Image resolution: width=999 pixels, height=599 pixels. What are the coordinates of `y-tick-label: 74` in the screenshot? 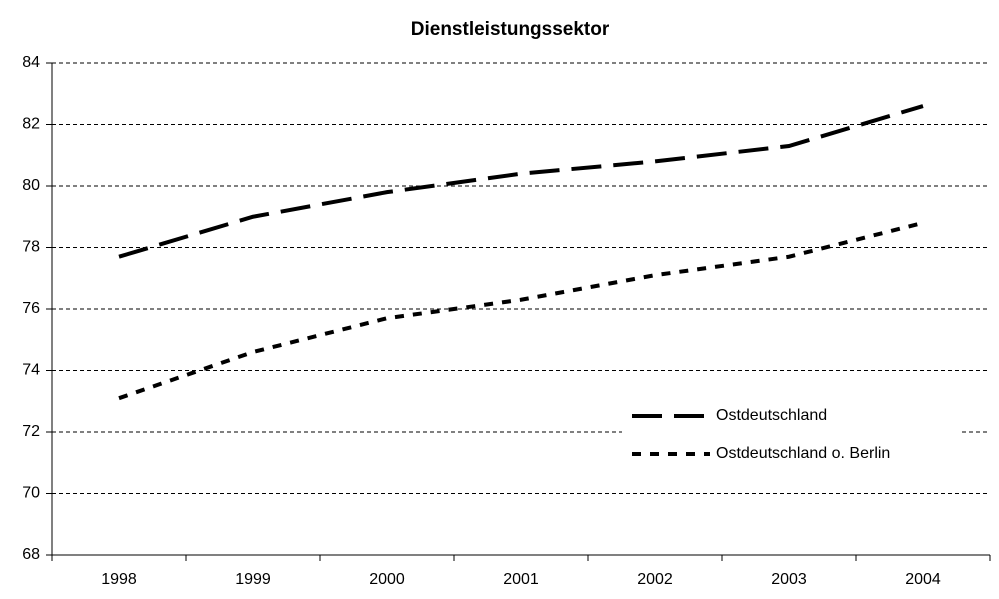 It's located at (31, 370).